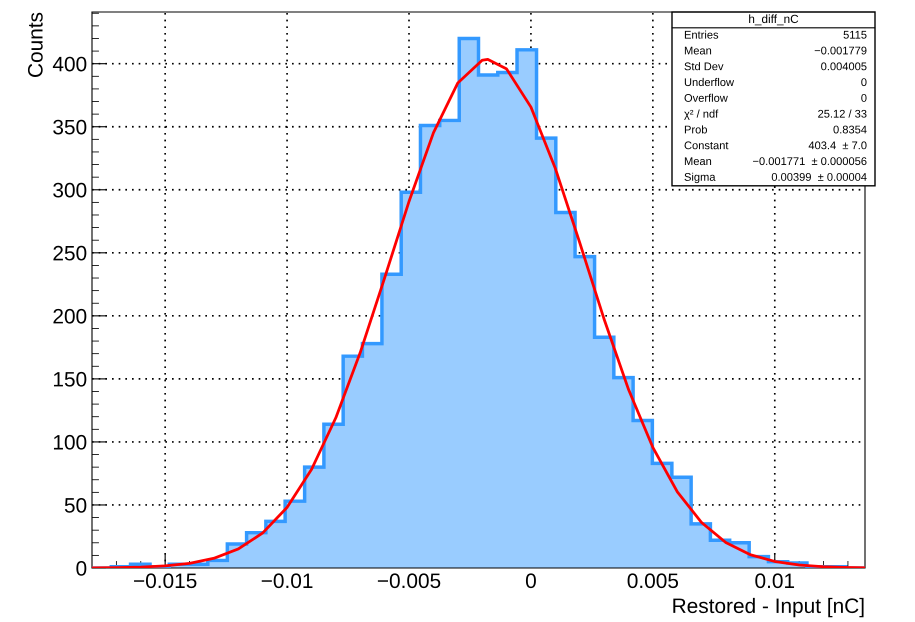  What do you see at coordinates (700, 178) in the screenshot?
I see `annotation: Sigma` at bounding box center [700, 178].